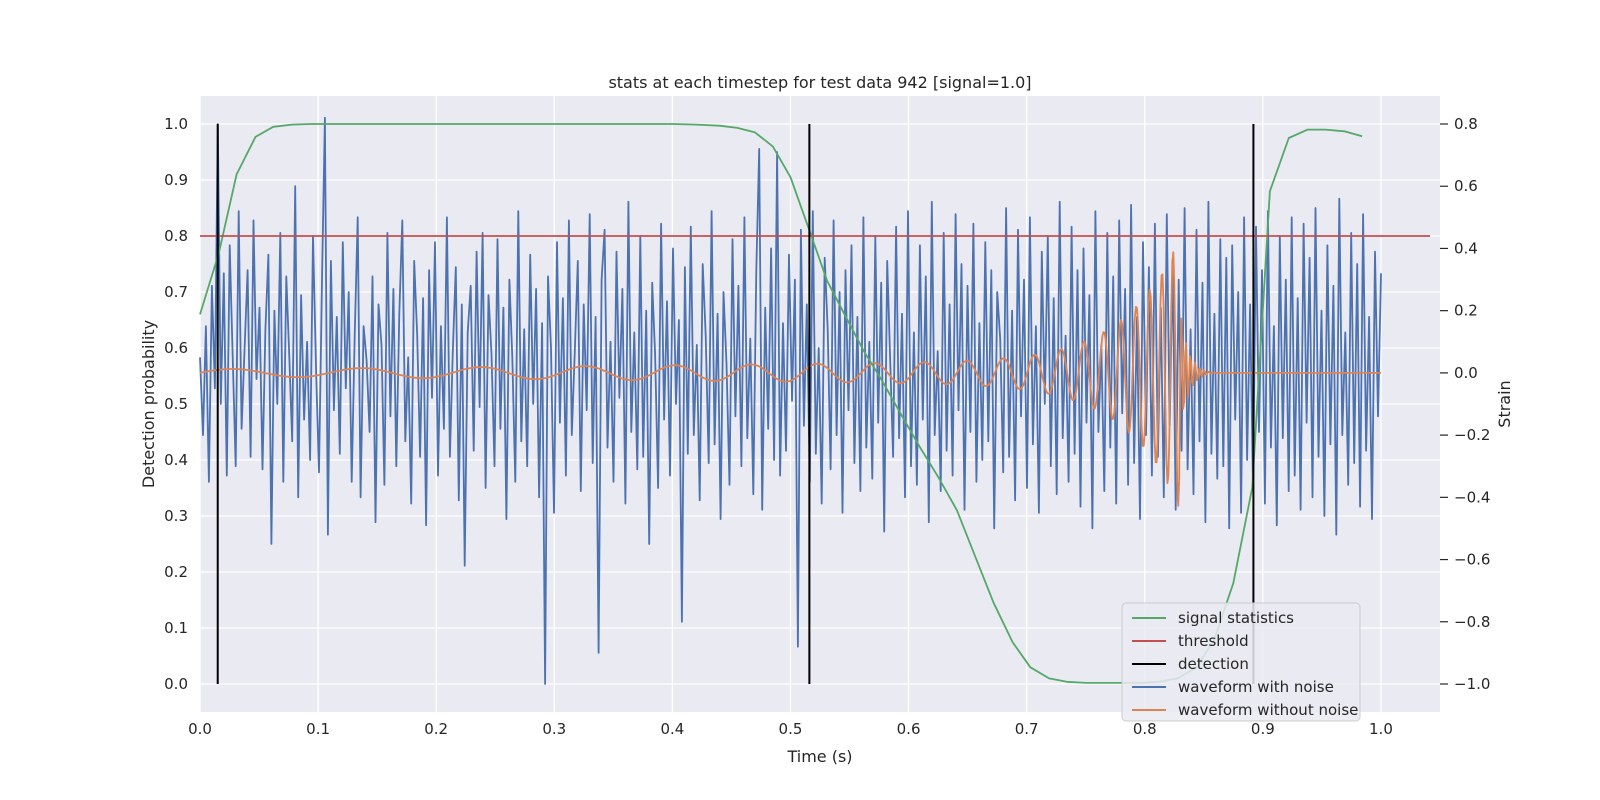 Image resolution: width=1600 pixels, height=800 pixels. Describe the element at coordinates (672, 729) in the screenshot. I see `x-tick-label: 0.4` at that location.